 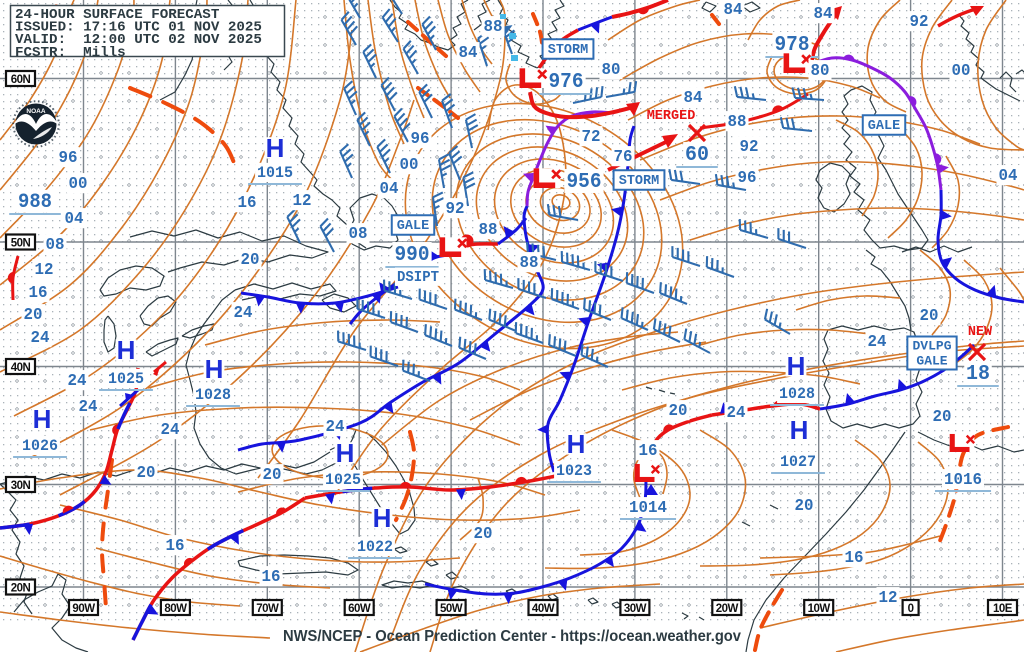 I want to click on svg-text: STORM, so click(x=568, y=50).